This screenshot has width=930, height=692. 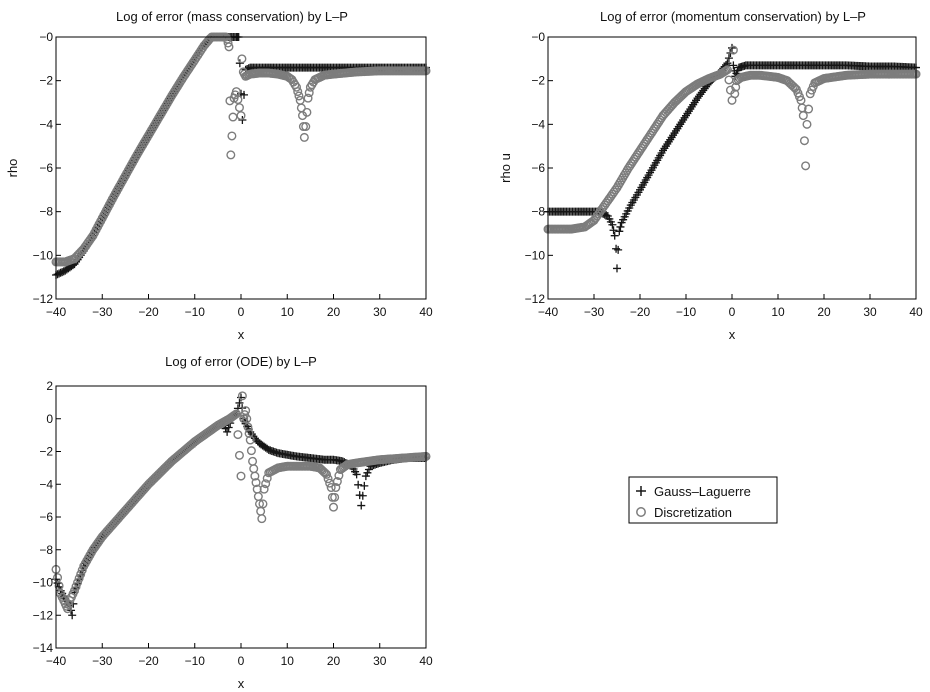 What do you see at coordinates (241, 361) in the screenshot?
I see `plot-title: Log of error (ODE) by L–P` at bounding box center [241, 361].